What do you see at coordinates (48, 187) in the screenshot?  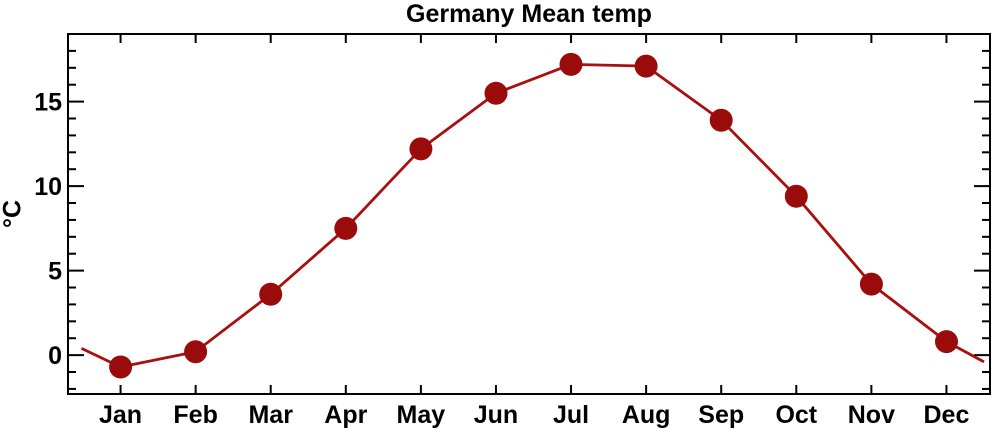 I see `y-axis-tick-label: 10` at bounding box center [48, 187].